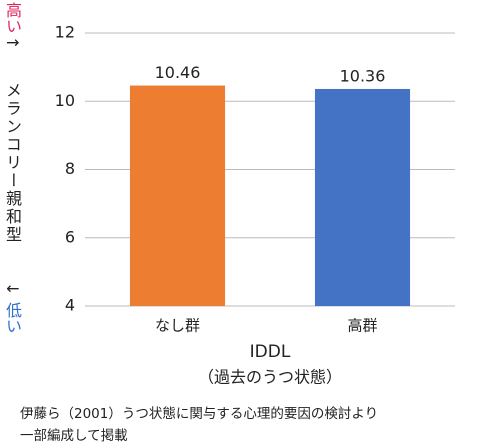 The width and height of the screenshot is (477, 443). I want to click on x-tick-label: なし群, so click(177, 326).